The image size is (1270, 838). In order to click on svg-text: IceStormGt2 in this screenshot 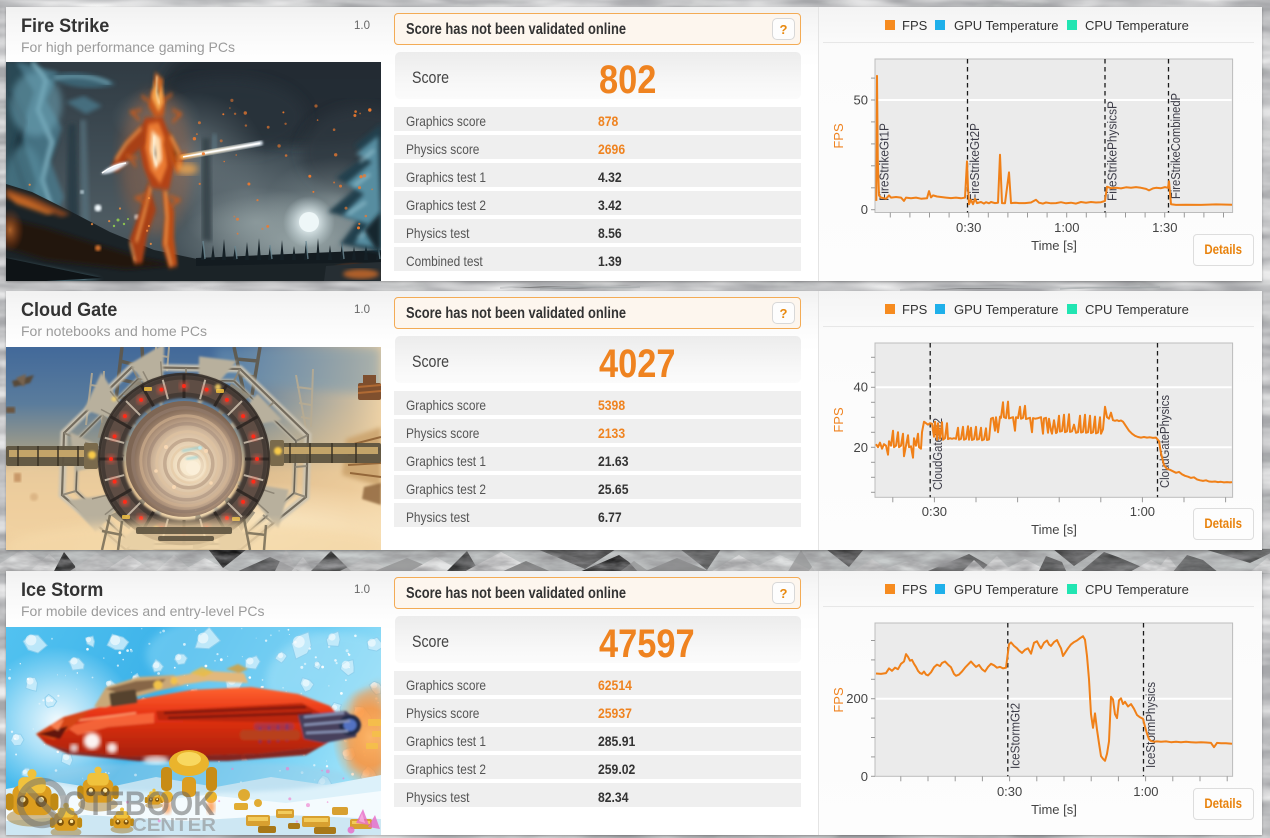, I will do `click(1016, 736)`.